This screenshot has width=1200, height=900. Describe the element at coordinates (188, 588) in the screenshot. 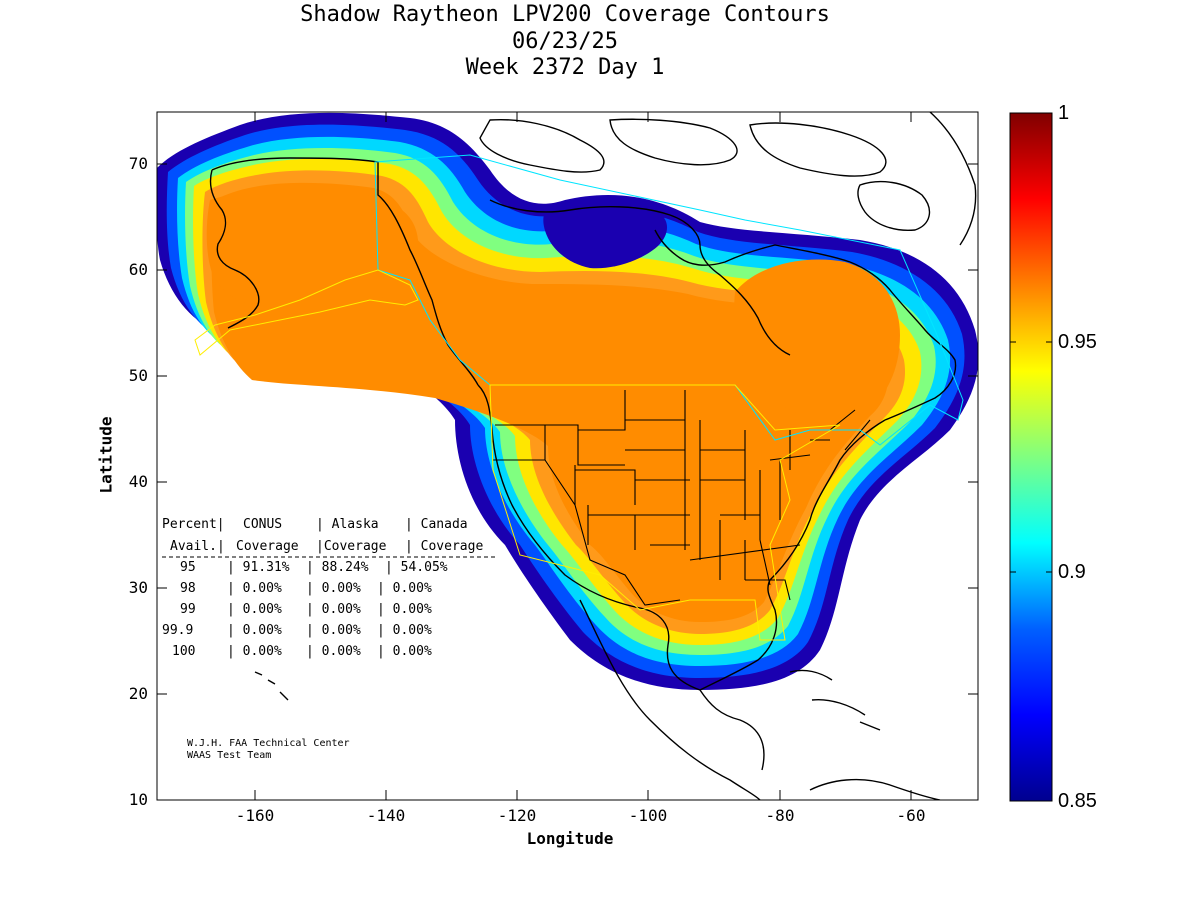

I see `table-cell: 98` at that location.